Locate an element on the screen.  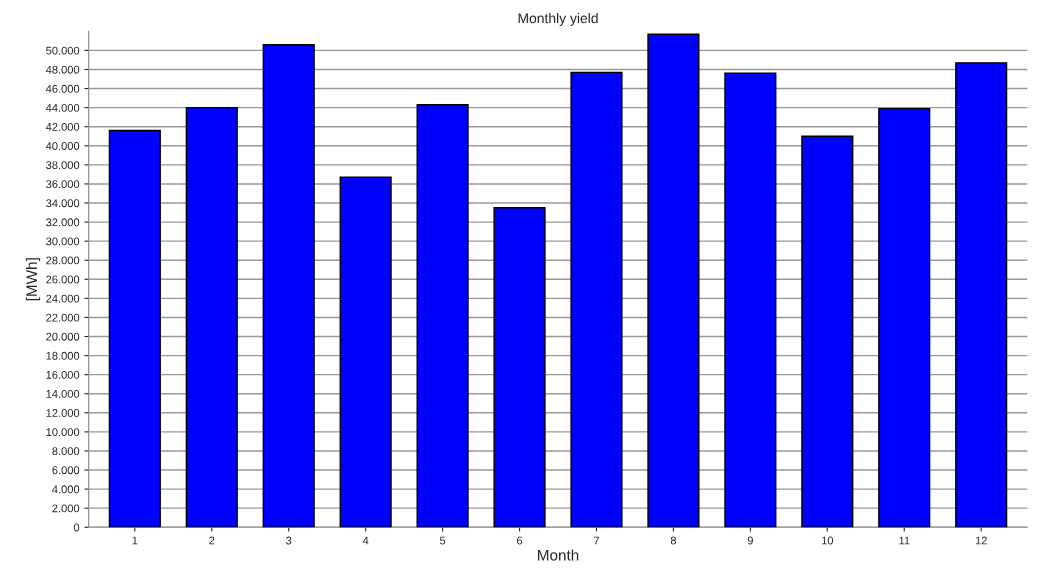
y-tick-label: 44.000 is located at coordinates (62, 107).